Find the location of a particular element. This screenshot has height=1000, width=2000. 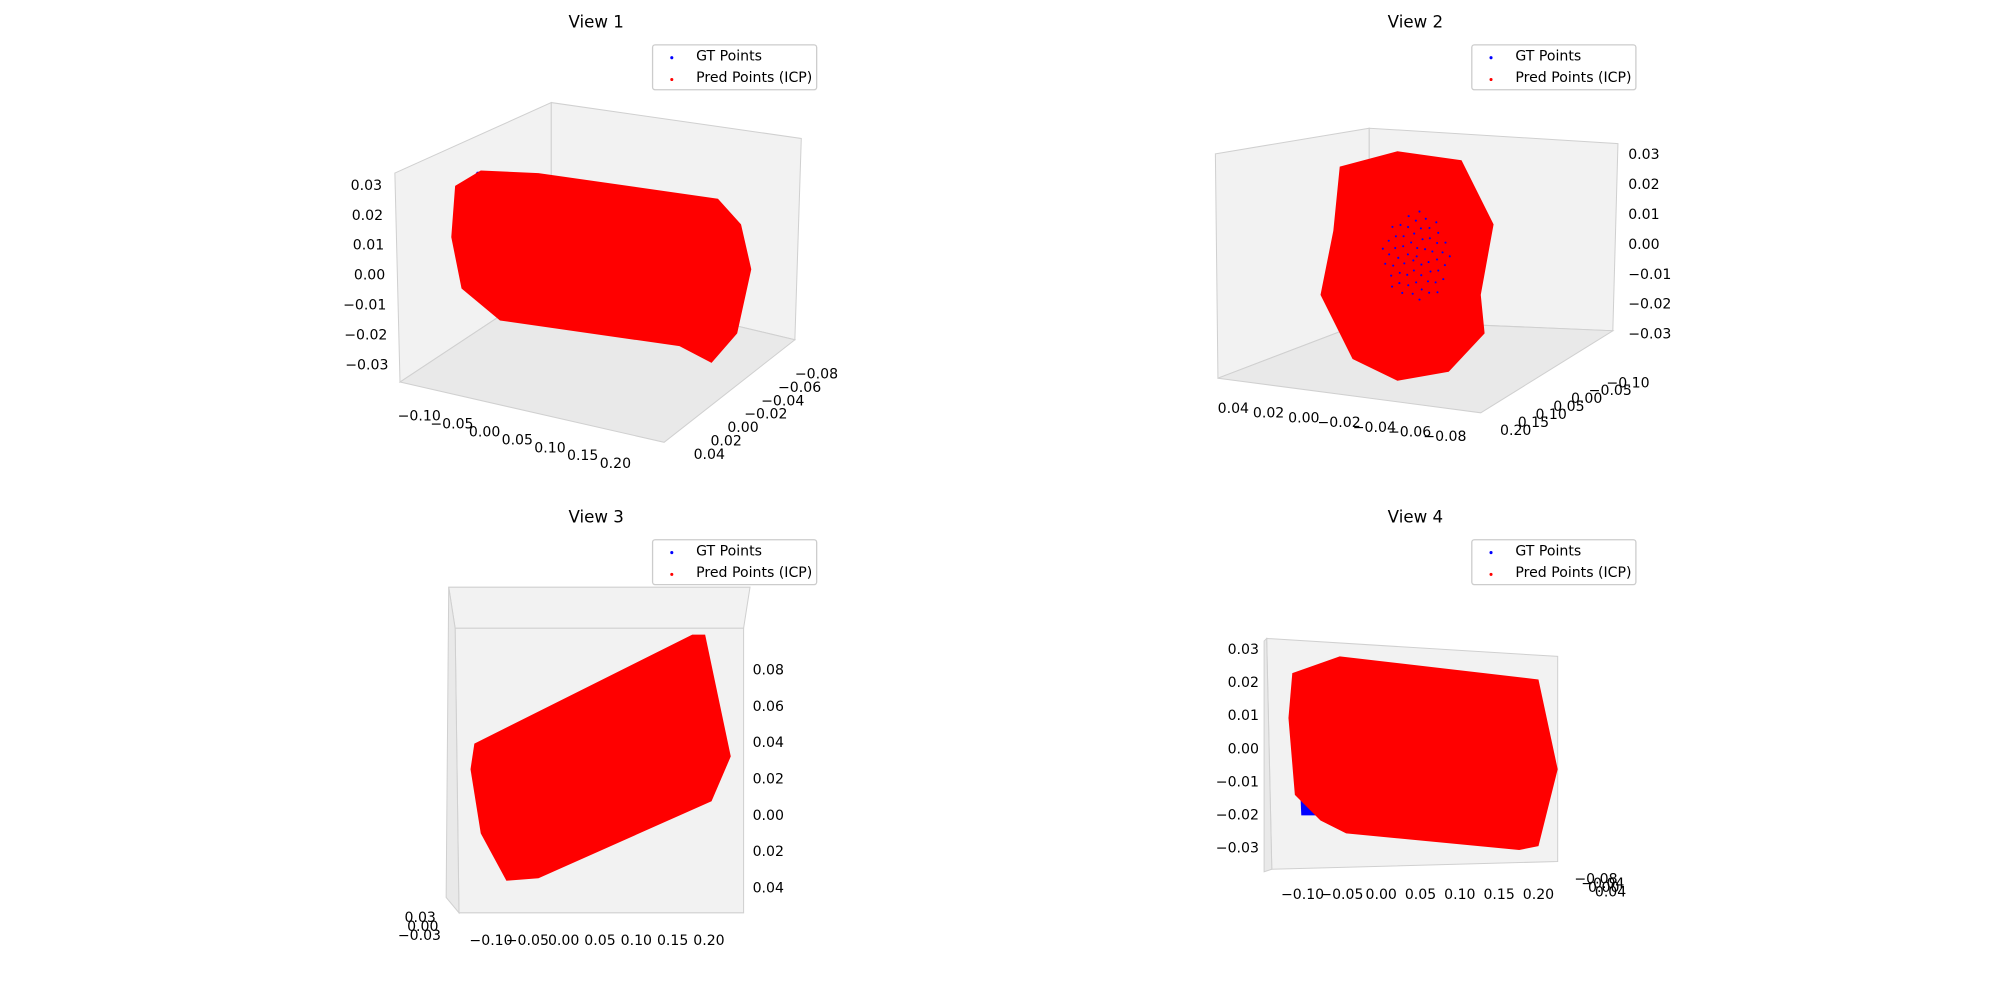

x-tick-label: −0.08 is located at coordinates (1444, 437).